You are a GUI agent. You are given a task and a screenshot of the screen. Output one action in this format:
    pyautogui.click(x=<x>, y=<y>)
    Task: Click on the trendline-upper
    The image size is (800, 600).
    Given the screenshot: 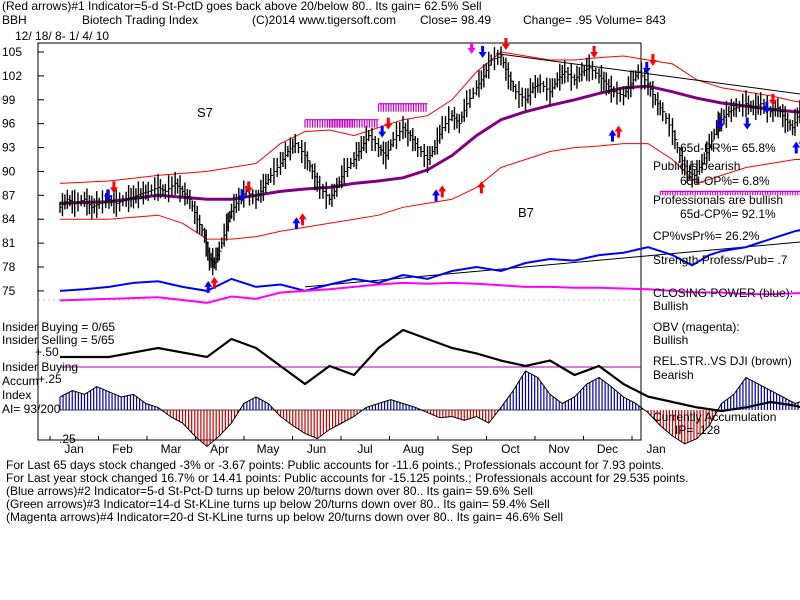 What is the action you would take?
    pyautogui.click(x=648, y=74)
    